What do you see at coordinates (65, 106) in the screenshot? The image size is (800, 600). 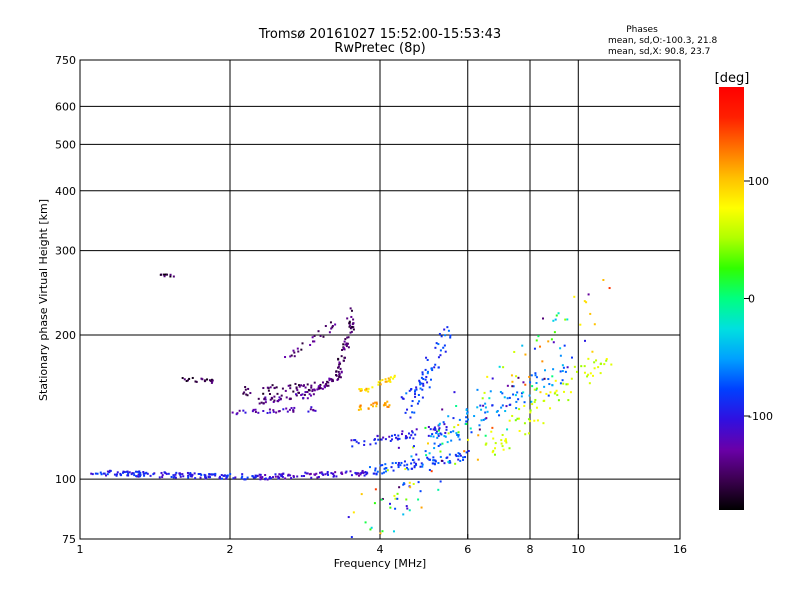 I see `y-tick-label: 600` at bounding box center [65, 106].